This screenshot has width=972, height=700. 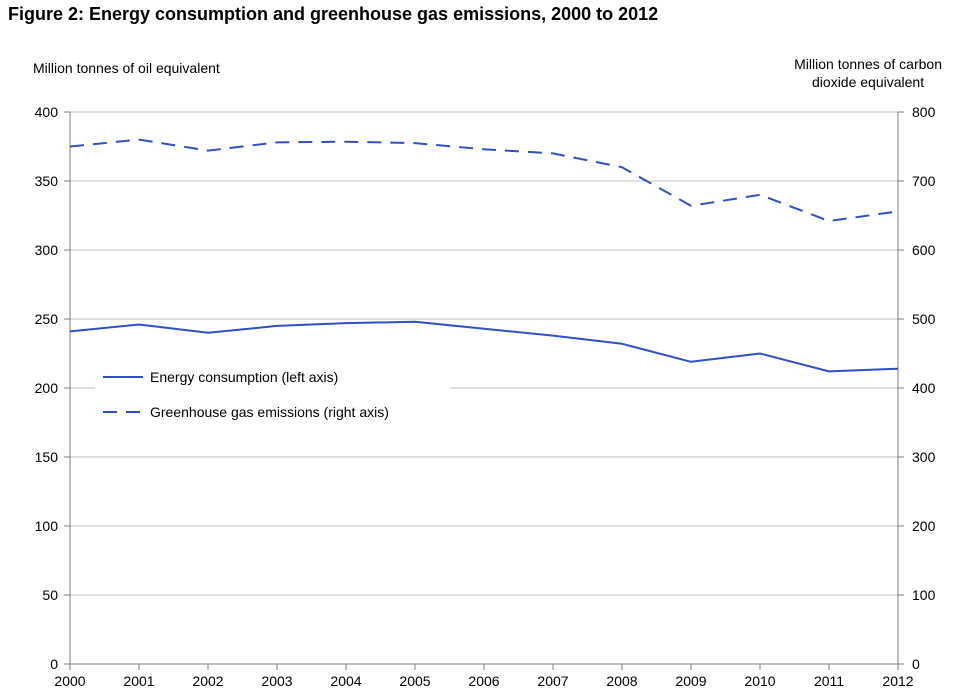 I want to click on right-tick-label: 600, so click(x=924, y=250).